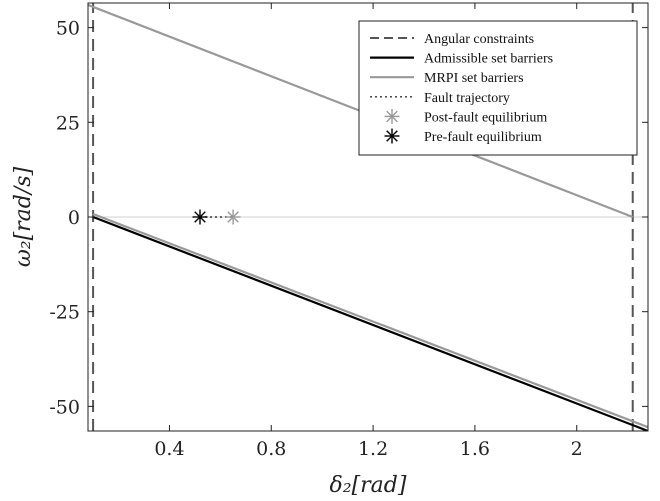 The height and width of the screenshot is (501, 660). I want to click on x-tick-label: 1.6, so click(475, 449).